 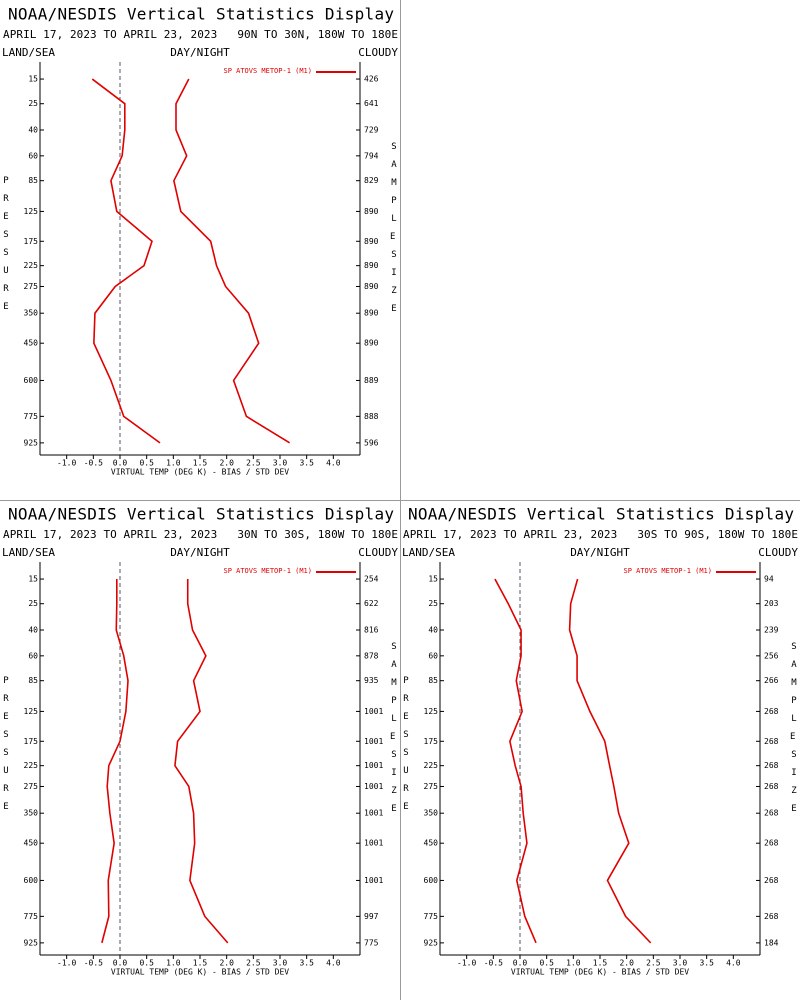 I want to click on sample-size-label: 254, so click(x=371, y=579).